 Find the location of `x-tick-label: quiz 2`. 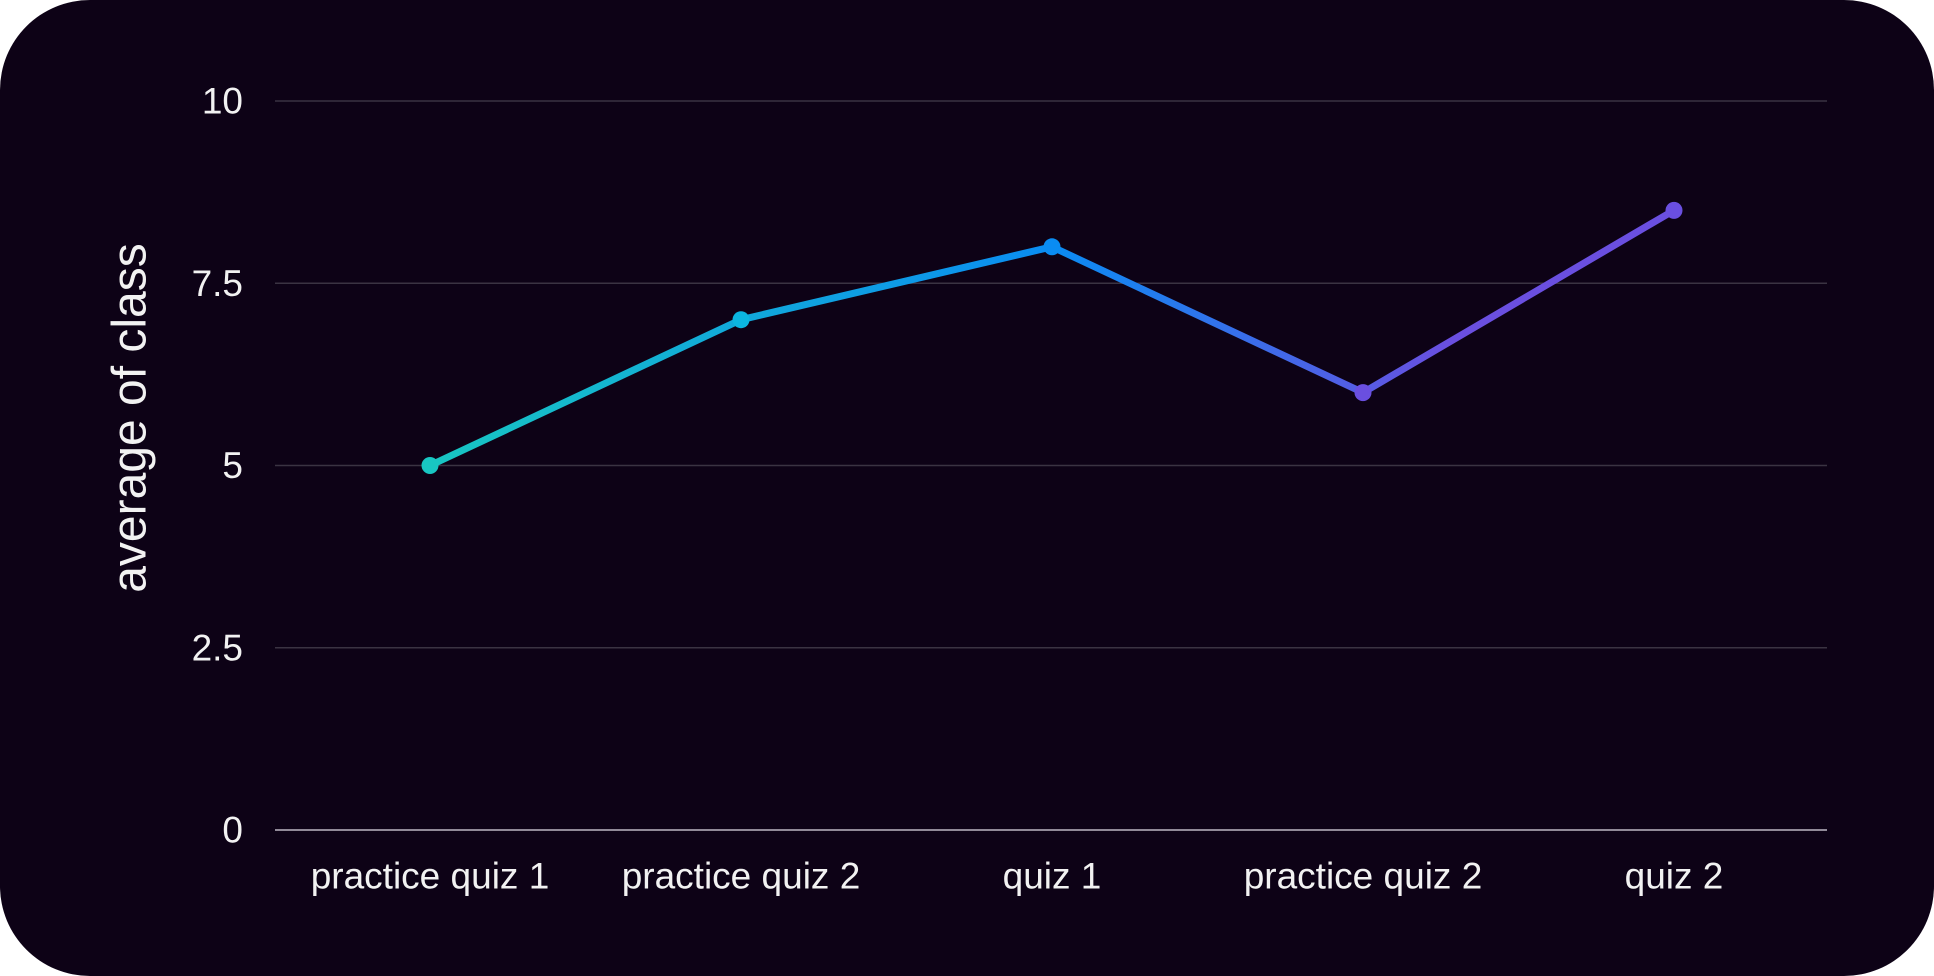

x-tick-label: quiz 2 is located at coordinates (1674, 876).